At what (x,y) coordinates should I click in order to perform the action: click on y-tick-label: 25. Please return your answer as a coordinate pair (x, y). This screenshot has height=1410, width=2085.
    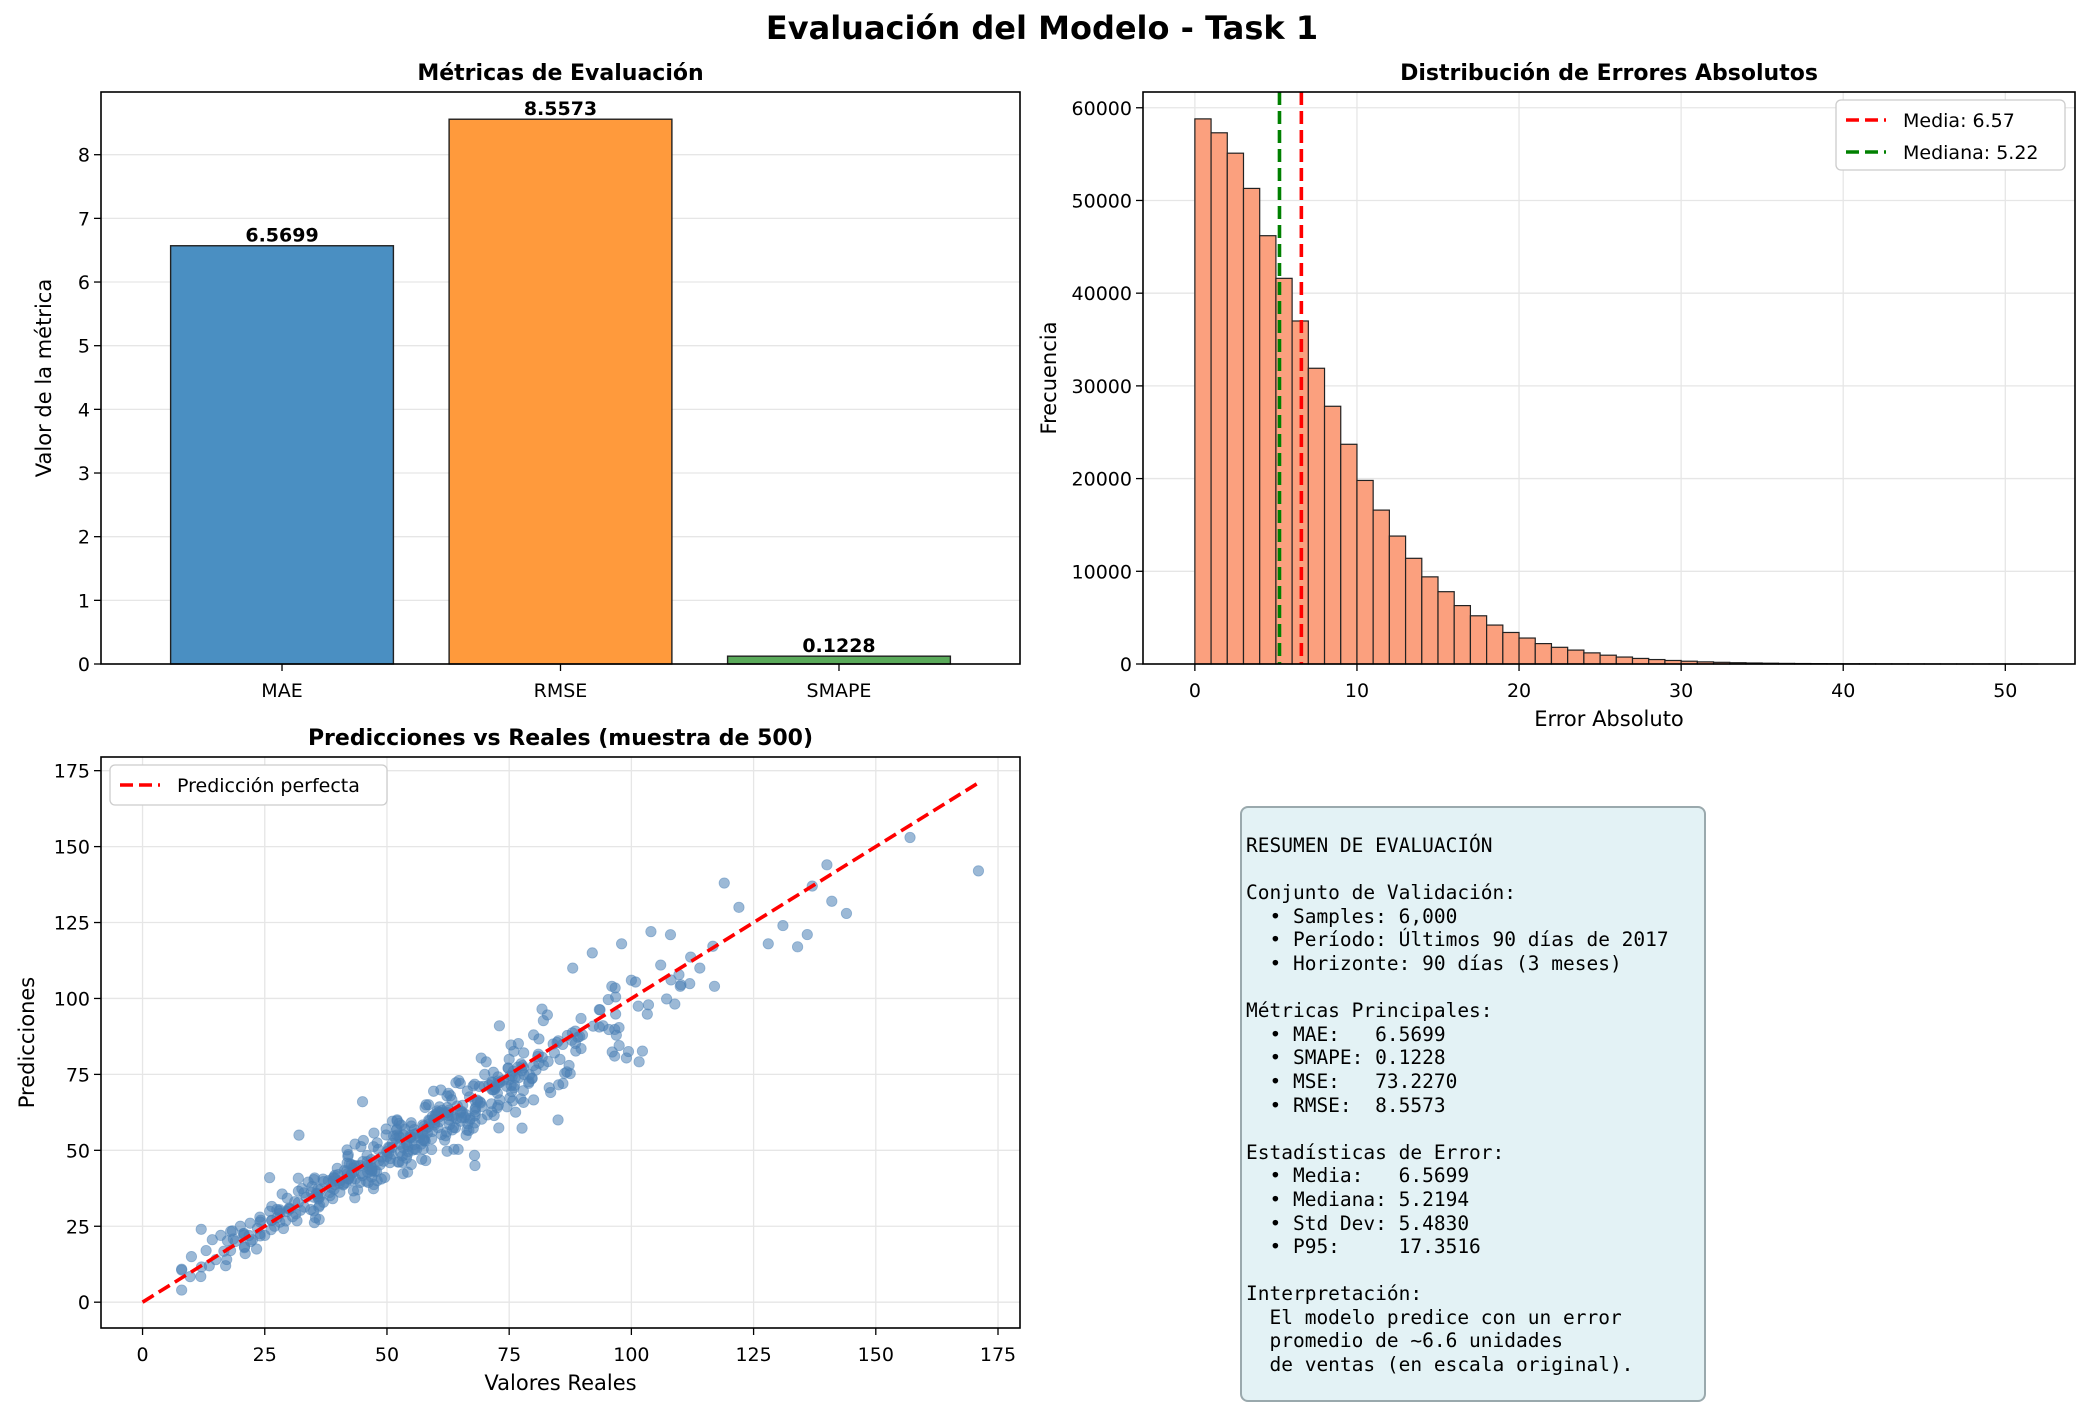
    Looking at the image, I should click on (78, 1227).